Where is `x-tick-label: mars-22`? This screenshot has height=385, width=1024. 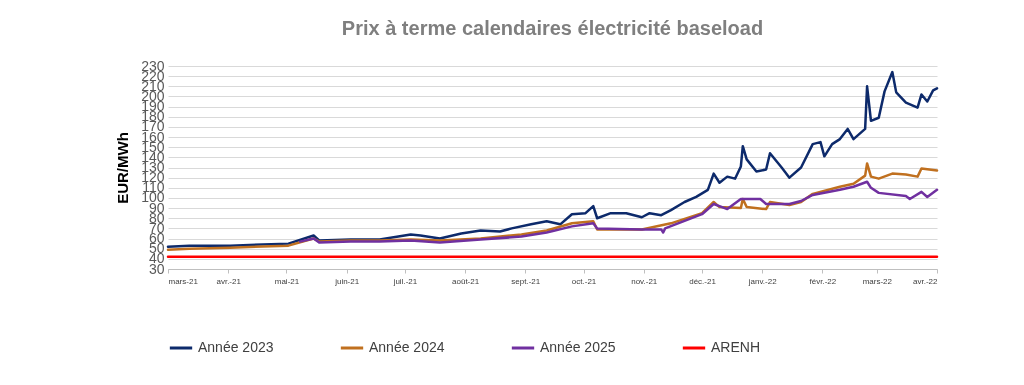 x-tick-label: mars-22 is located at coordinates (877, 281).